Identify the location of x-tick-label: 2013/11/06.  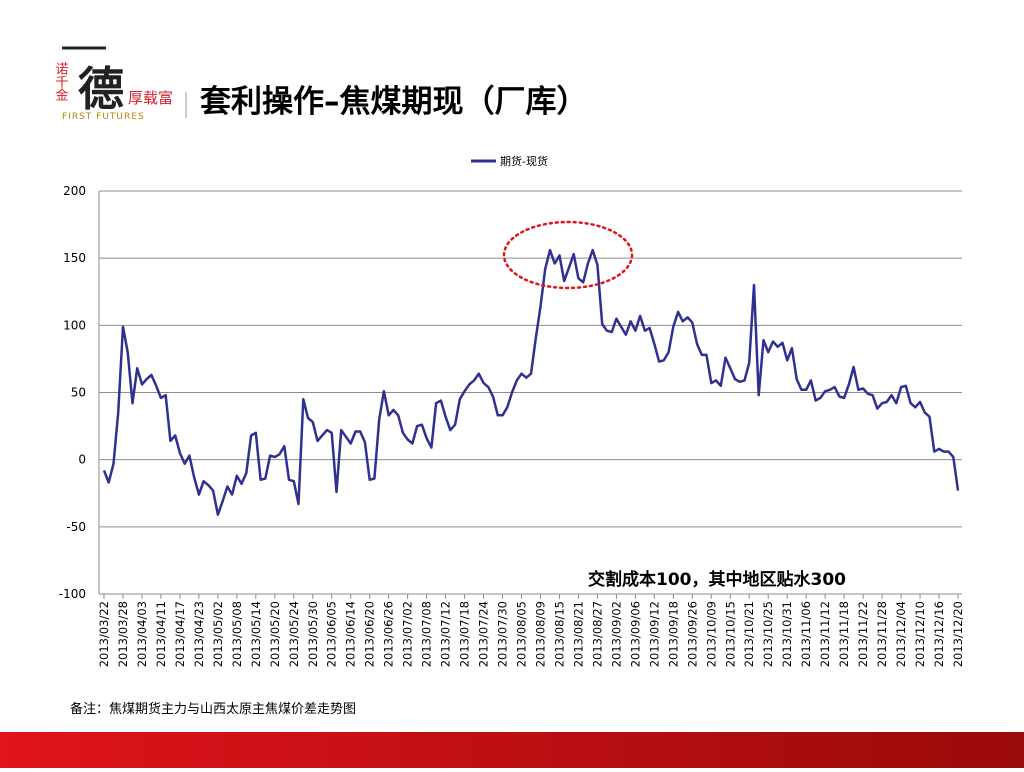
(806, 634).